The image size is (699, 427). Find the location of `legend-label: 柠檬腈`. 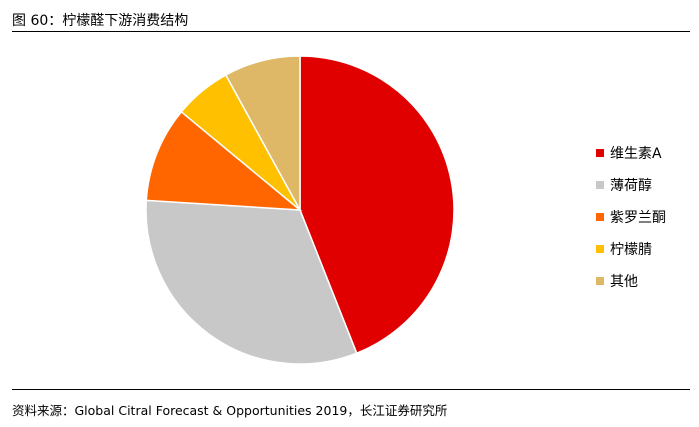

legend-label: 柠檬腈 is located at coordinates (631, 250).